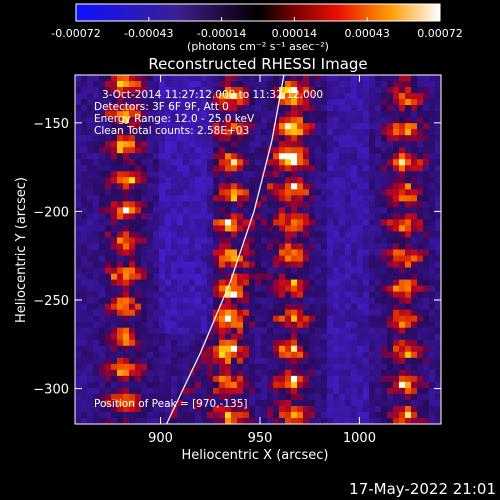 The width and height of the screenshot is (500, 500). Describe the element at coordinates (51, 301) in the screenshot. I see `y-tick-label: −250` at that location.